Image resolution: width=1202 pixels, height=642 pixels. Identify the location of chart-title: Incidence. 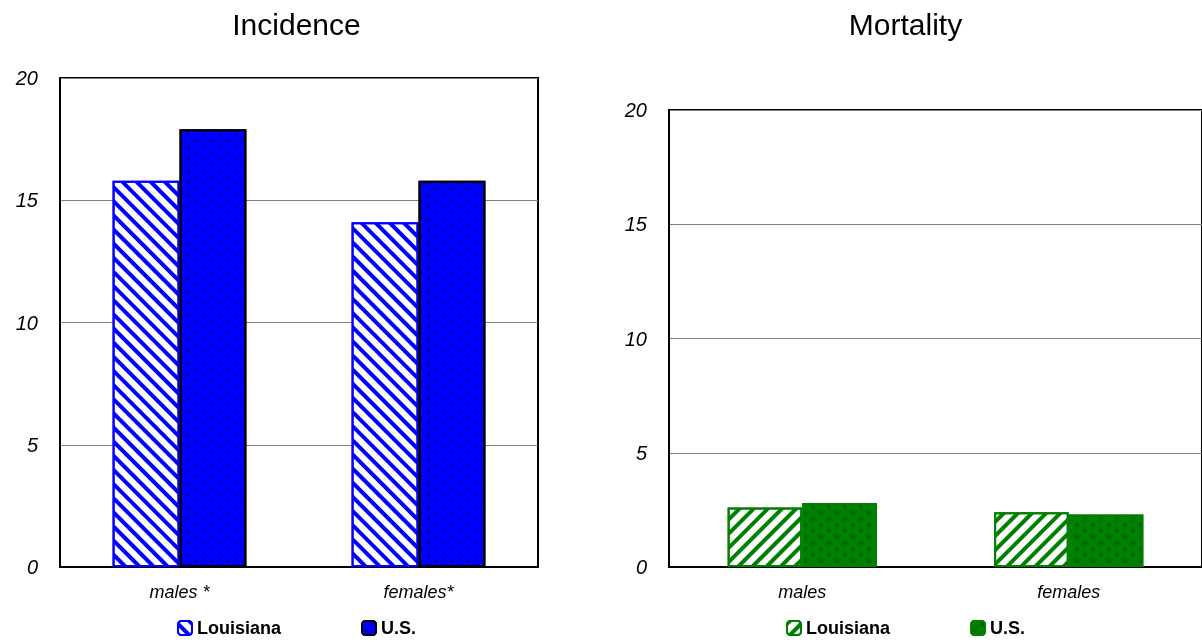
(296, 24).